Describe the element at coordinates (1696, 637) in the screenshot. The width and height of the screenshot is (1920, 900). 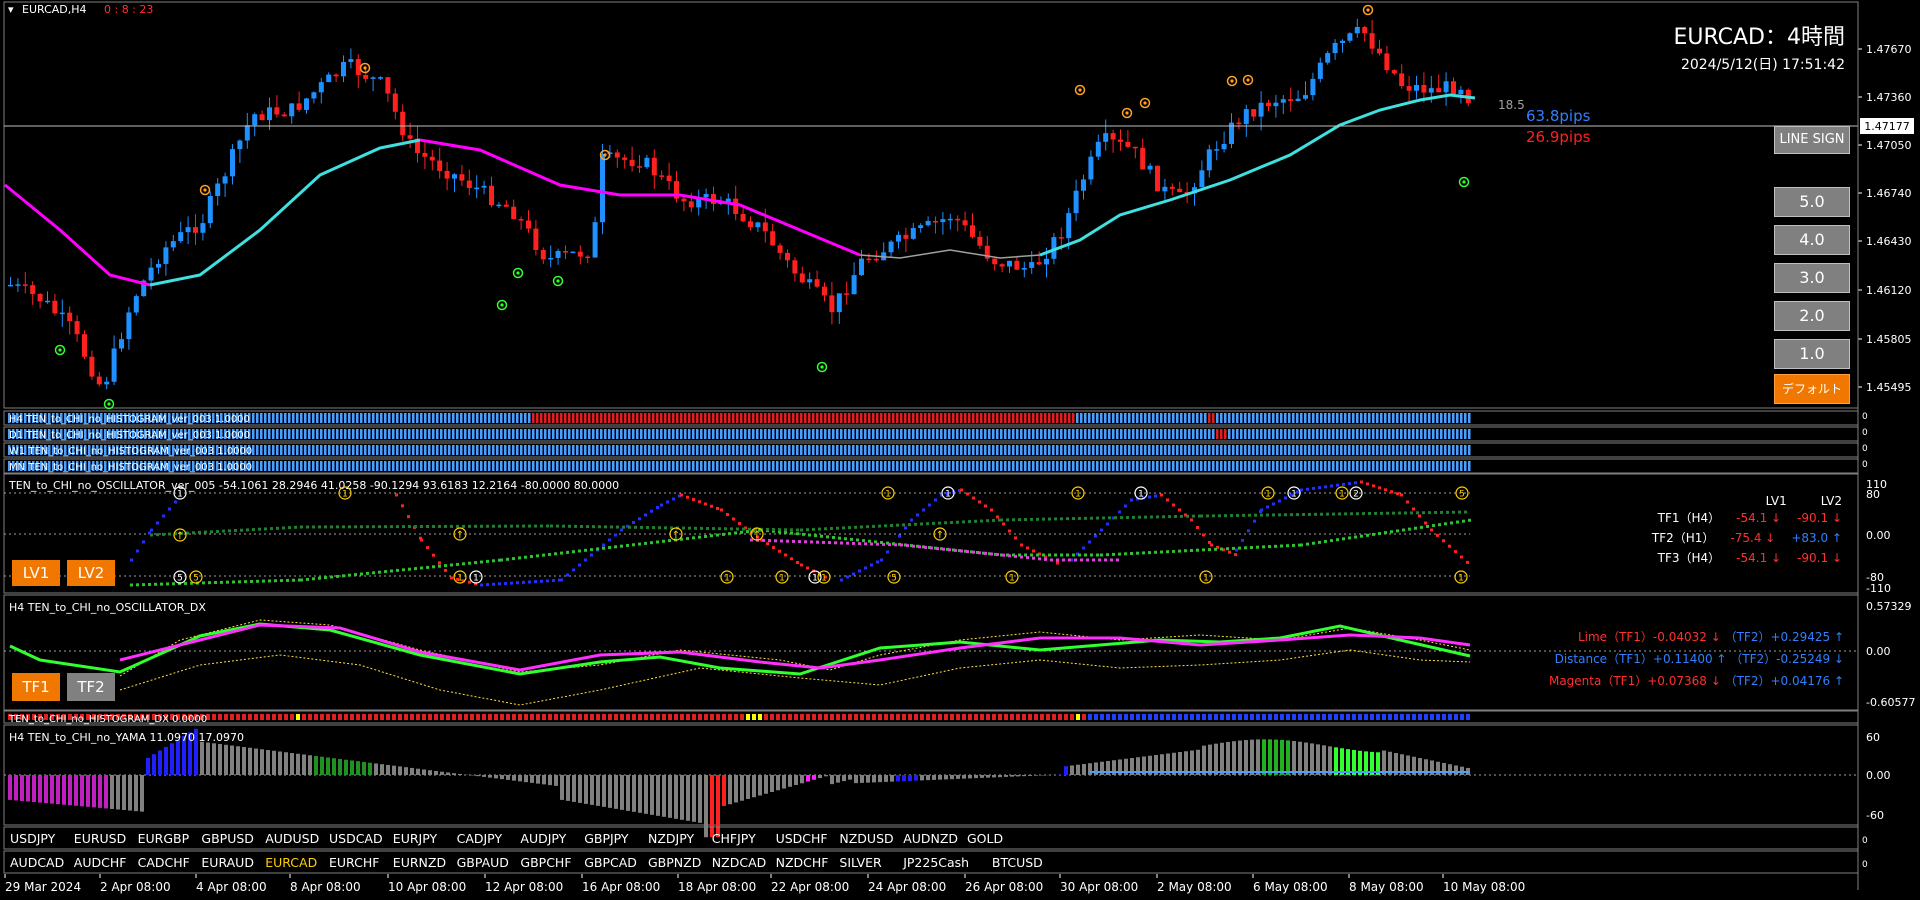
I see `dx-row: Lime（TF1）-0.04032 ↓ （TF2）+0.29425 ↑` at that location.